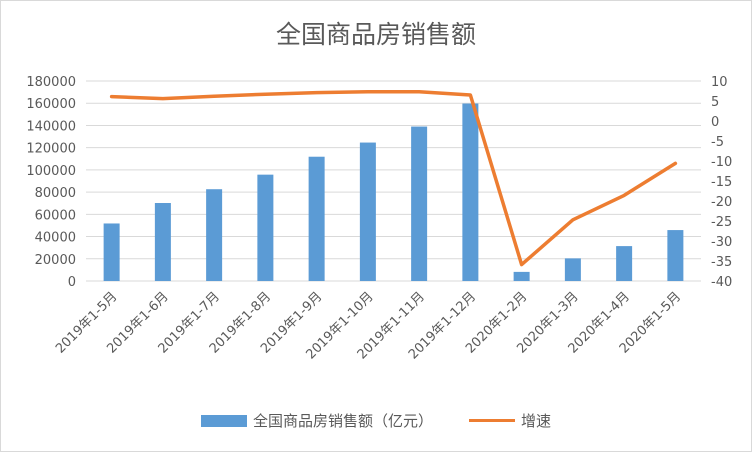 The height and width of the screenshot is (452, 752). What do you see at coordinates (721, 202) in the screenshot?
I see `y-right-tick-label: -20` at bounding box center [721, 202].